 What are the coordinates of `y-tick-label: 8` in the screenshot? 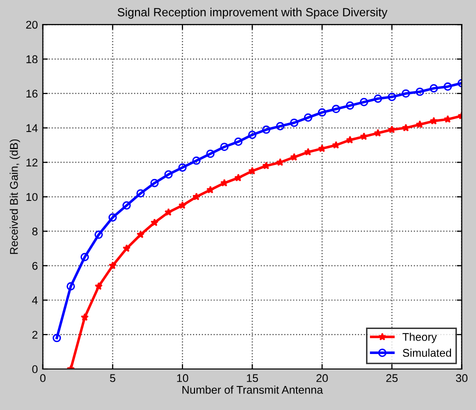 It's located at (35, 232).